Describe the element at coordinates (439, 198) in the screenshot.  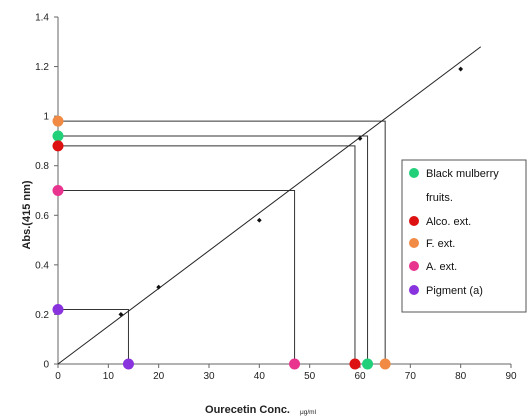
I see `legend-entry-label: fruits.` at that location.